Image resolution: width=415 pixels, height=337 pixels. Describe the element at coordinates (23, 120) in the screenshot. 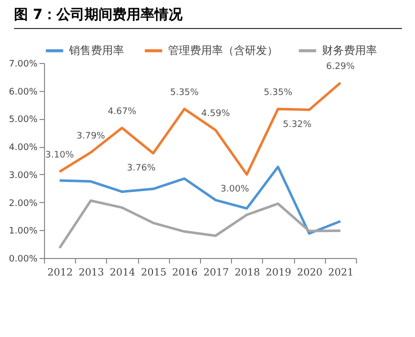

I see `y-tick-label: 5.00%` at that location.